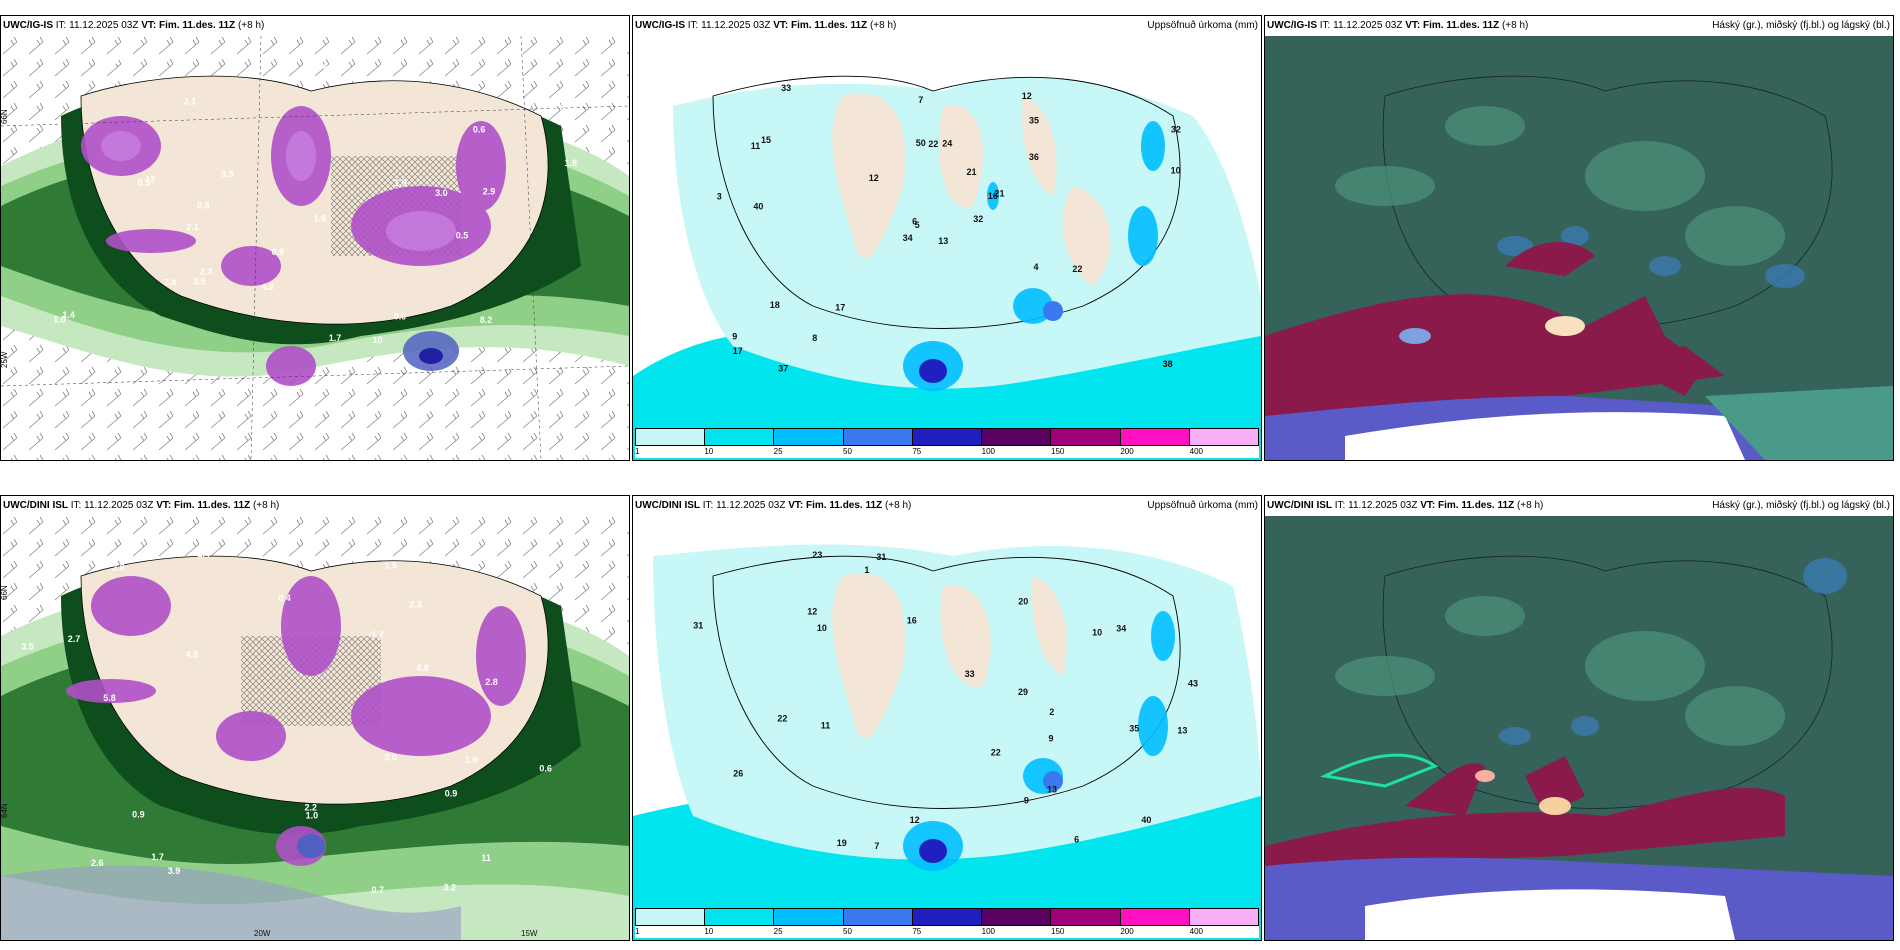 This screenshot has height=950, width=1900. Describe the element at coordinates (74, 639) in the screenshot. I see `map-value-label: 2.7` at that location.